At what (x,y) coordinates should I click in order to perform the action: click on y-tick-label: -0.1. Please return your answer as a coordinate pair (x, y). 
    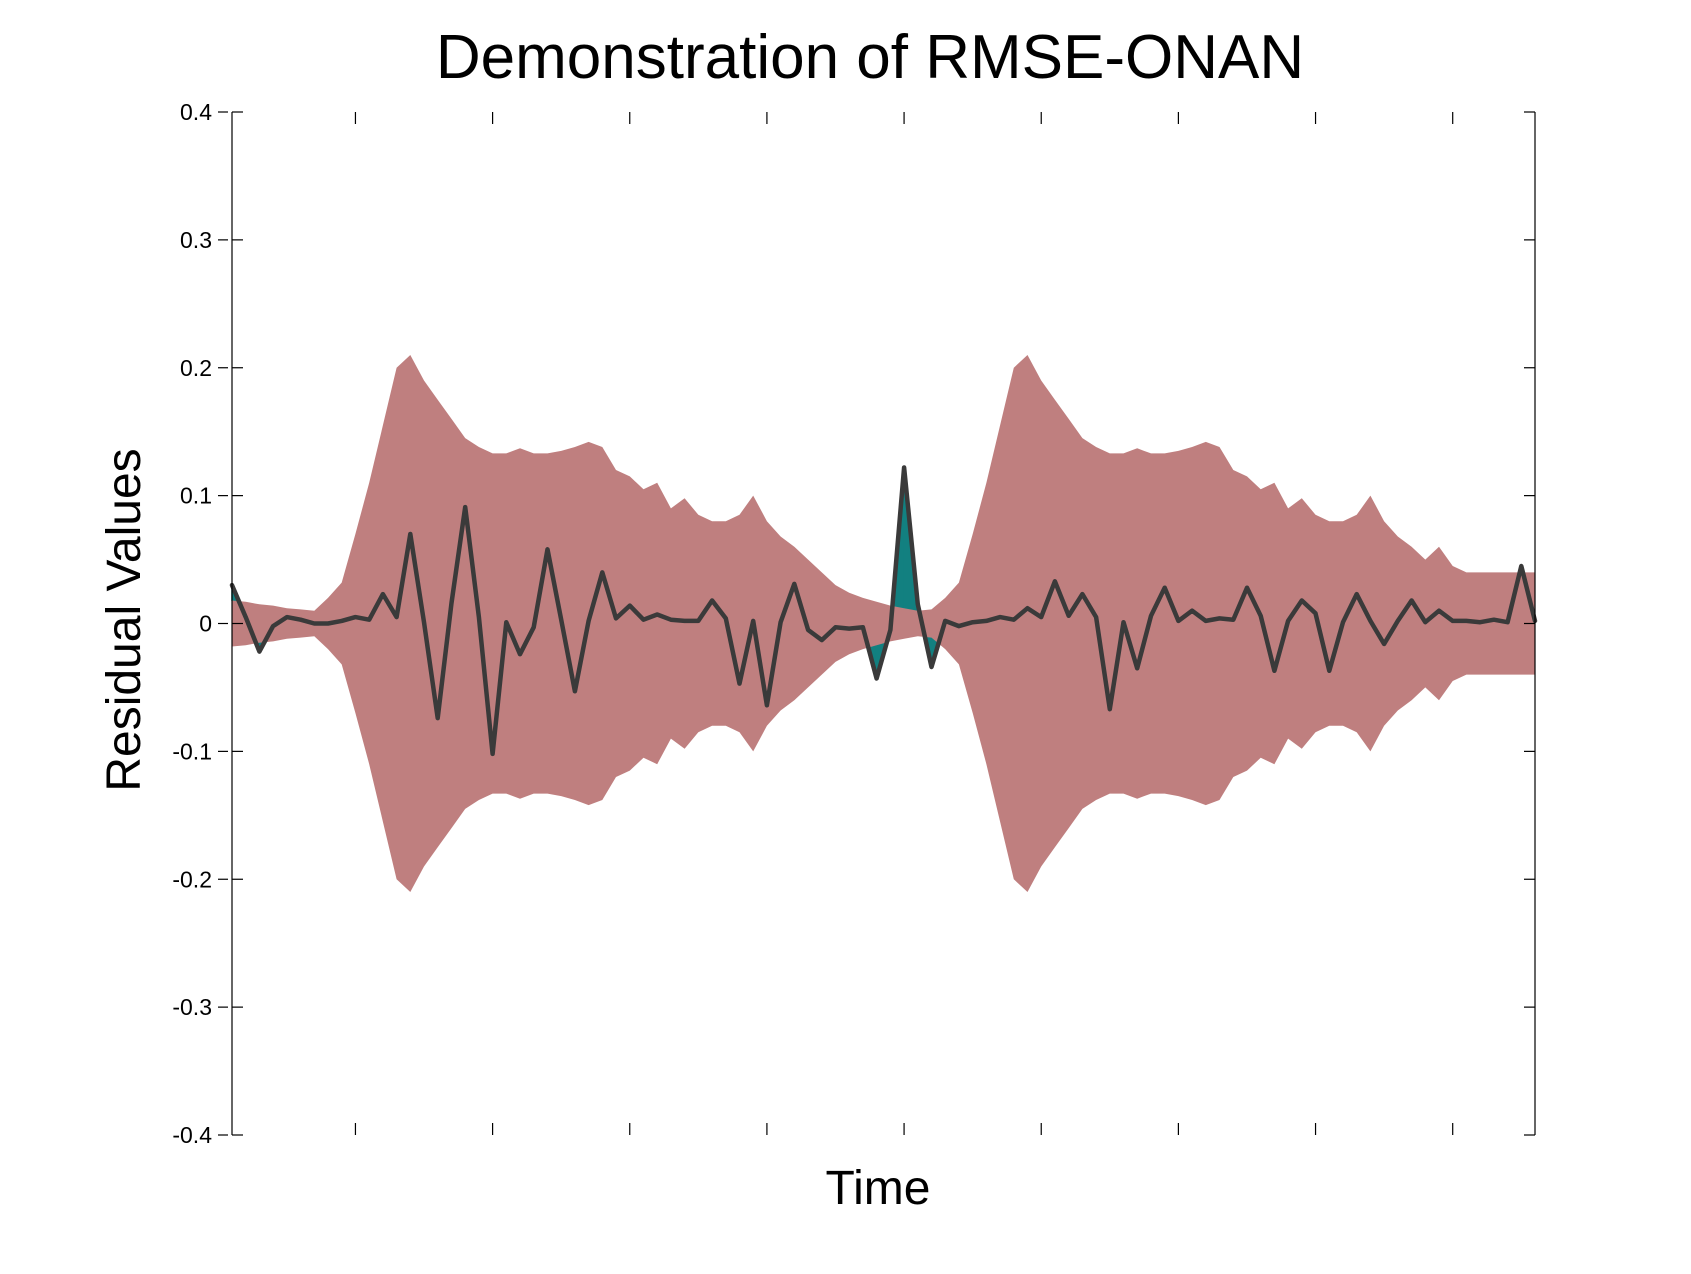
    Looking at the image, I should click on (192, 751).